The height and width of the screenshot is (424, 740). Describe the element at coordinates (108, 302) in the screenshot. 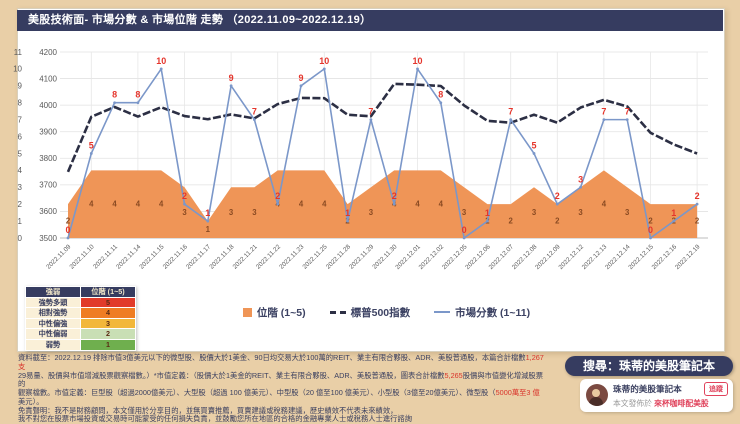

I see `level-value-cell: 5` at that location.